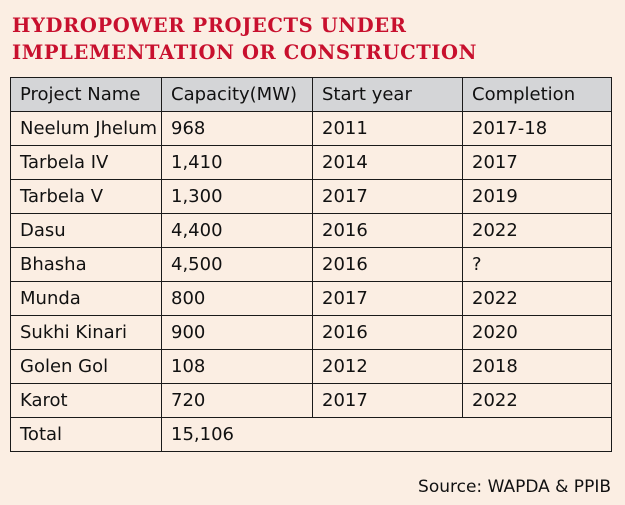  I want to click on table-cell: 2019, so click(537, 196).